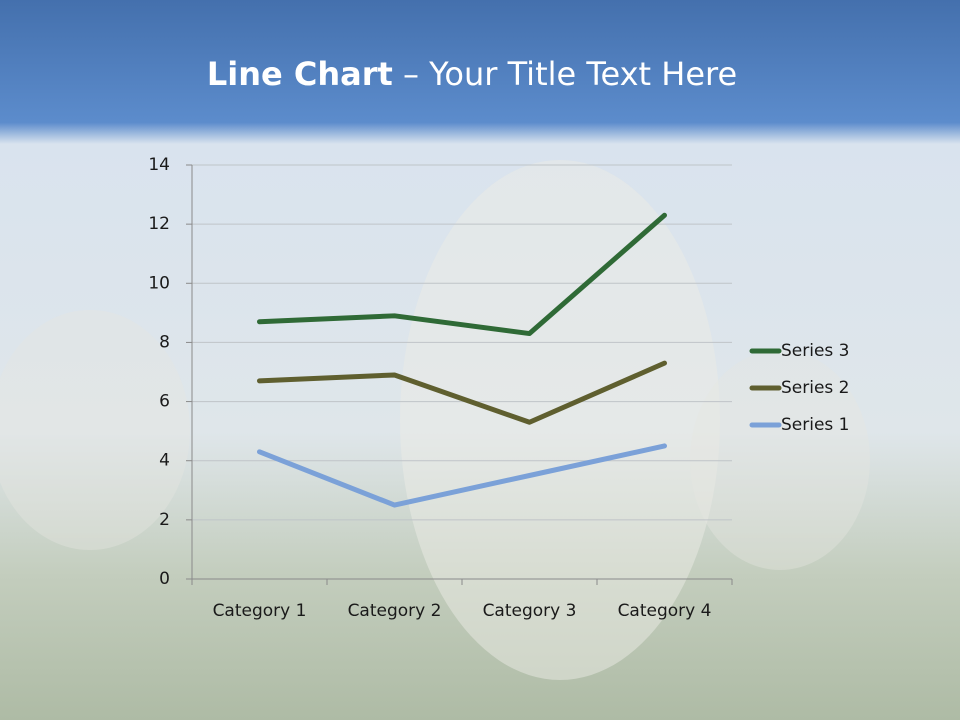 This screenshot has height=725, width=960. Describe the element at coordinates (164, 461) in the screenshot. I see `y-tick-label: 4` at that location.